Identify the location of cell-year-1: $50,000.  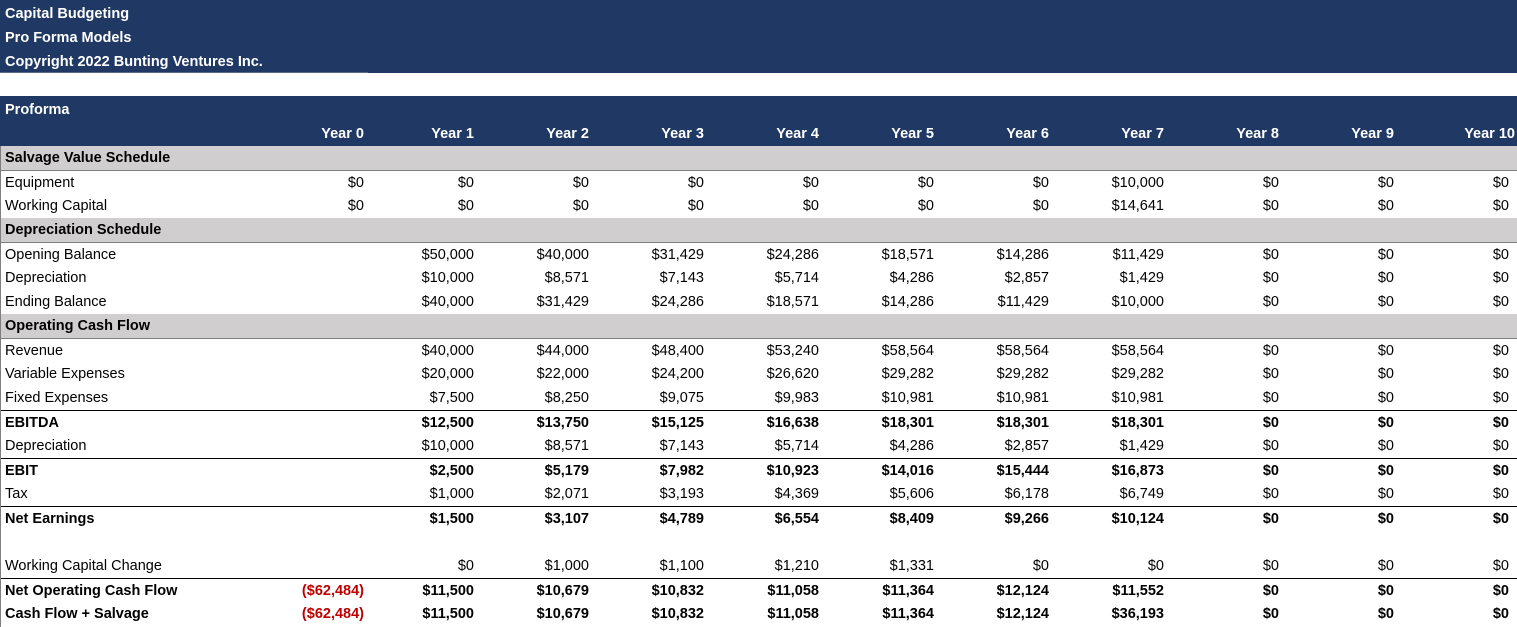
(447, 255).